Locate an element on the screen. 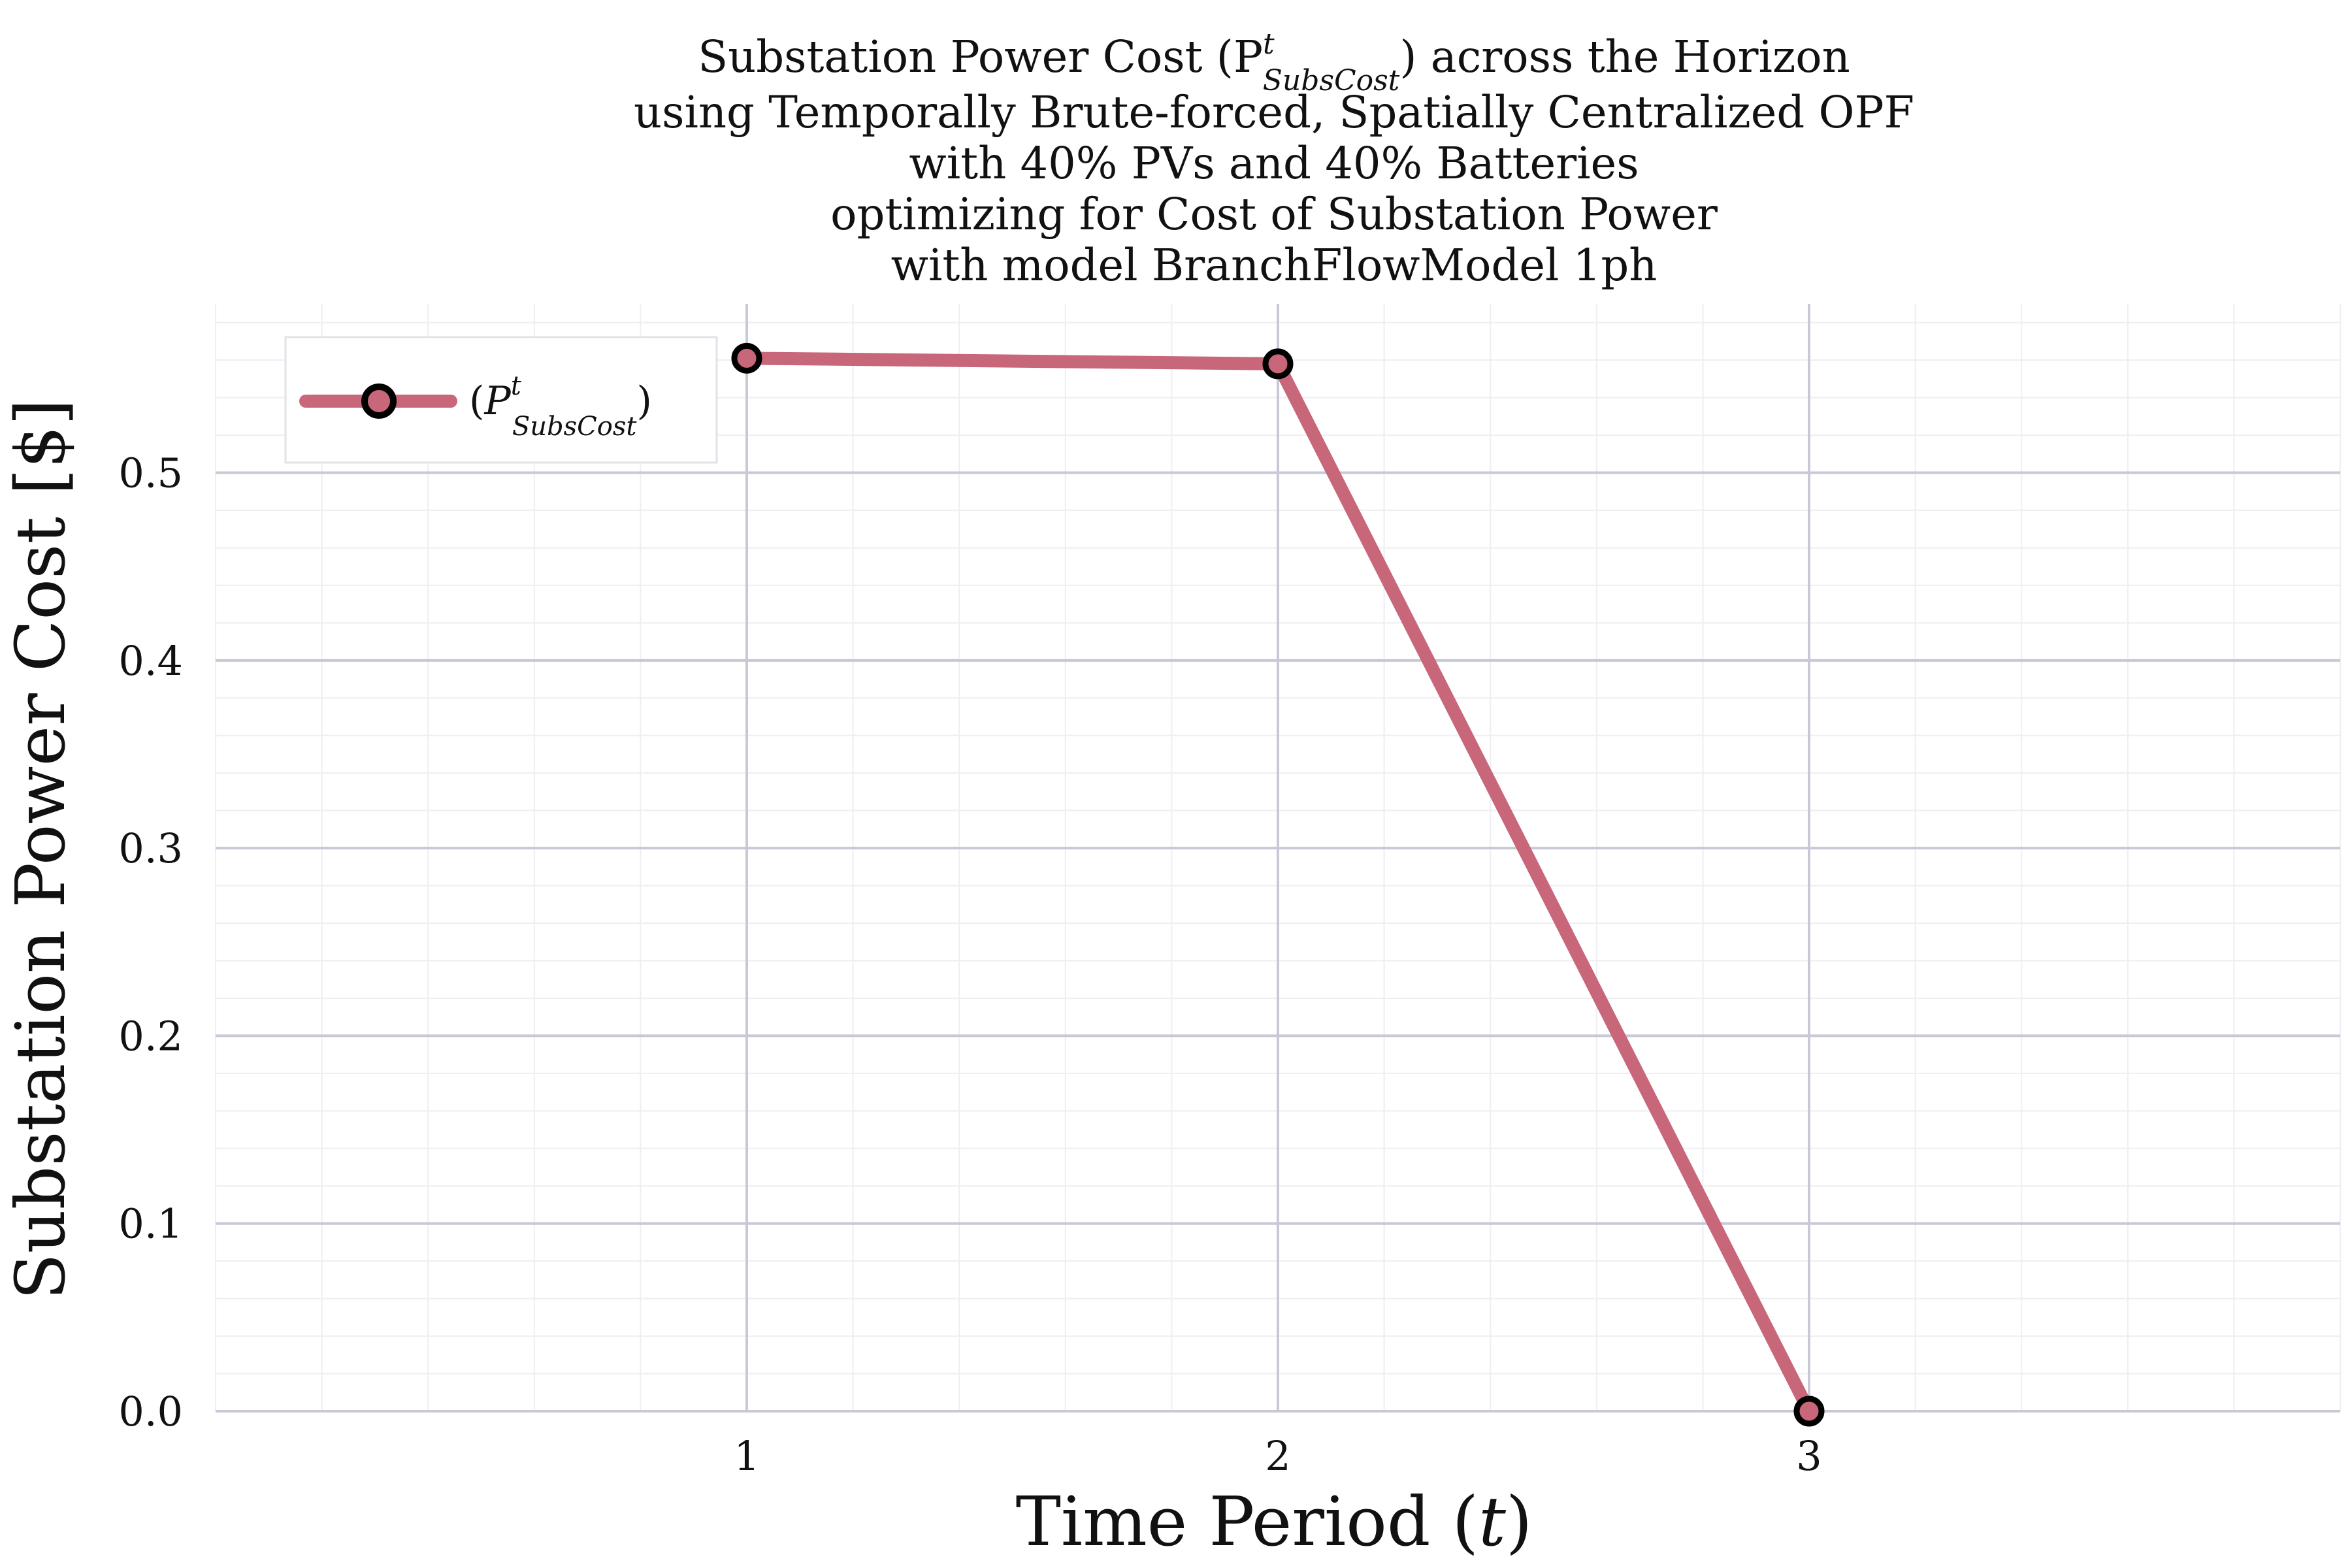  legend-marker-sample is located at coordinates (379, 401).